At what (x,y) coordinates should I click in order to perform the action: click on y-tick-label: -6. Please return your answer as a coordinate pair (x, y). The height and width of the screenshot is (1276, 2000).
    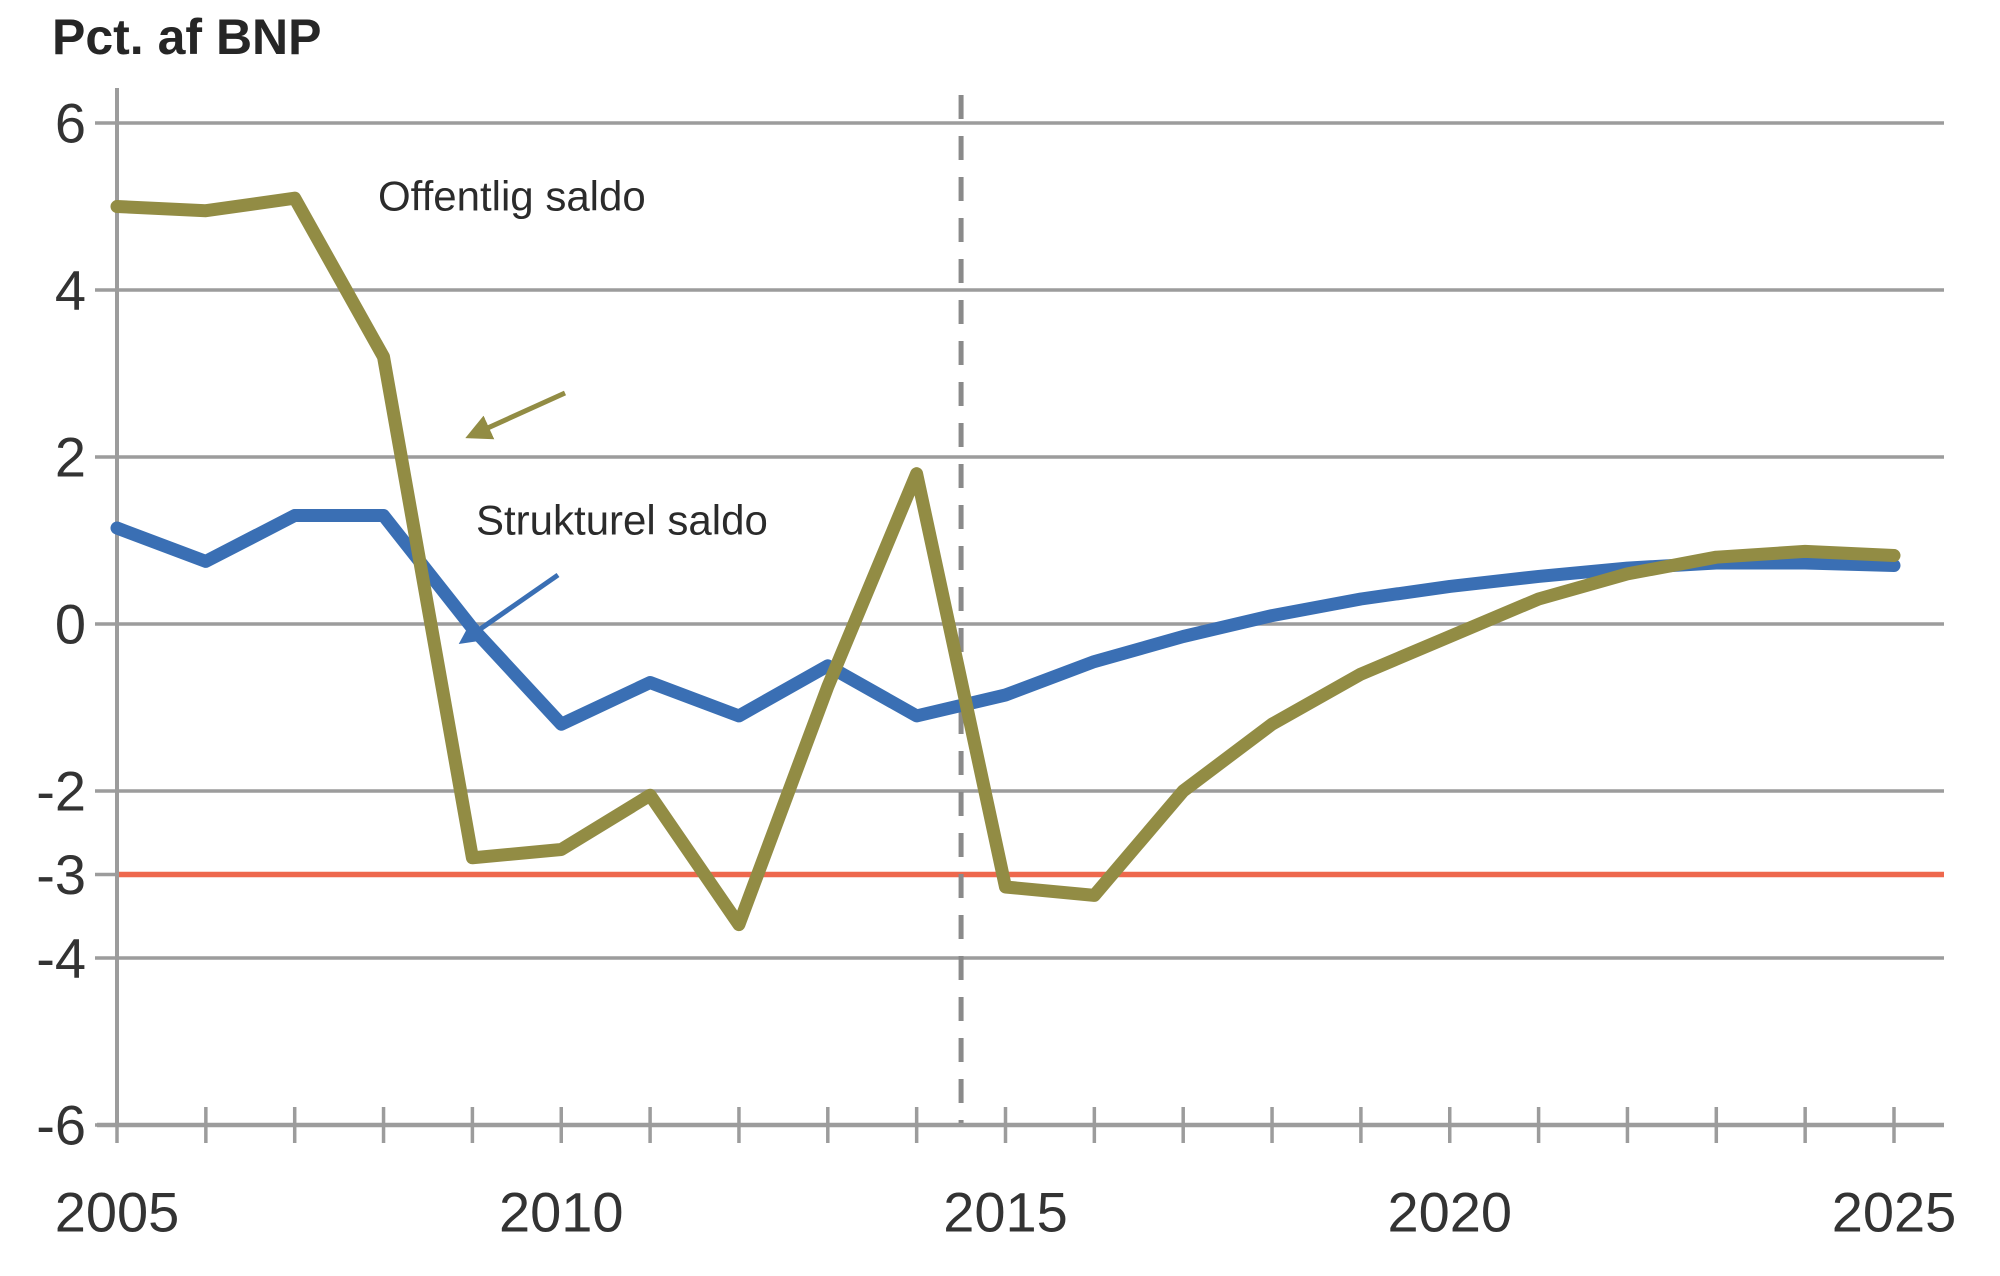
    Looking at the image, I should click on (61, 1125).